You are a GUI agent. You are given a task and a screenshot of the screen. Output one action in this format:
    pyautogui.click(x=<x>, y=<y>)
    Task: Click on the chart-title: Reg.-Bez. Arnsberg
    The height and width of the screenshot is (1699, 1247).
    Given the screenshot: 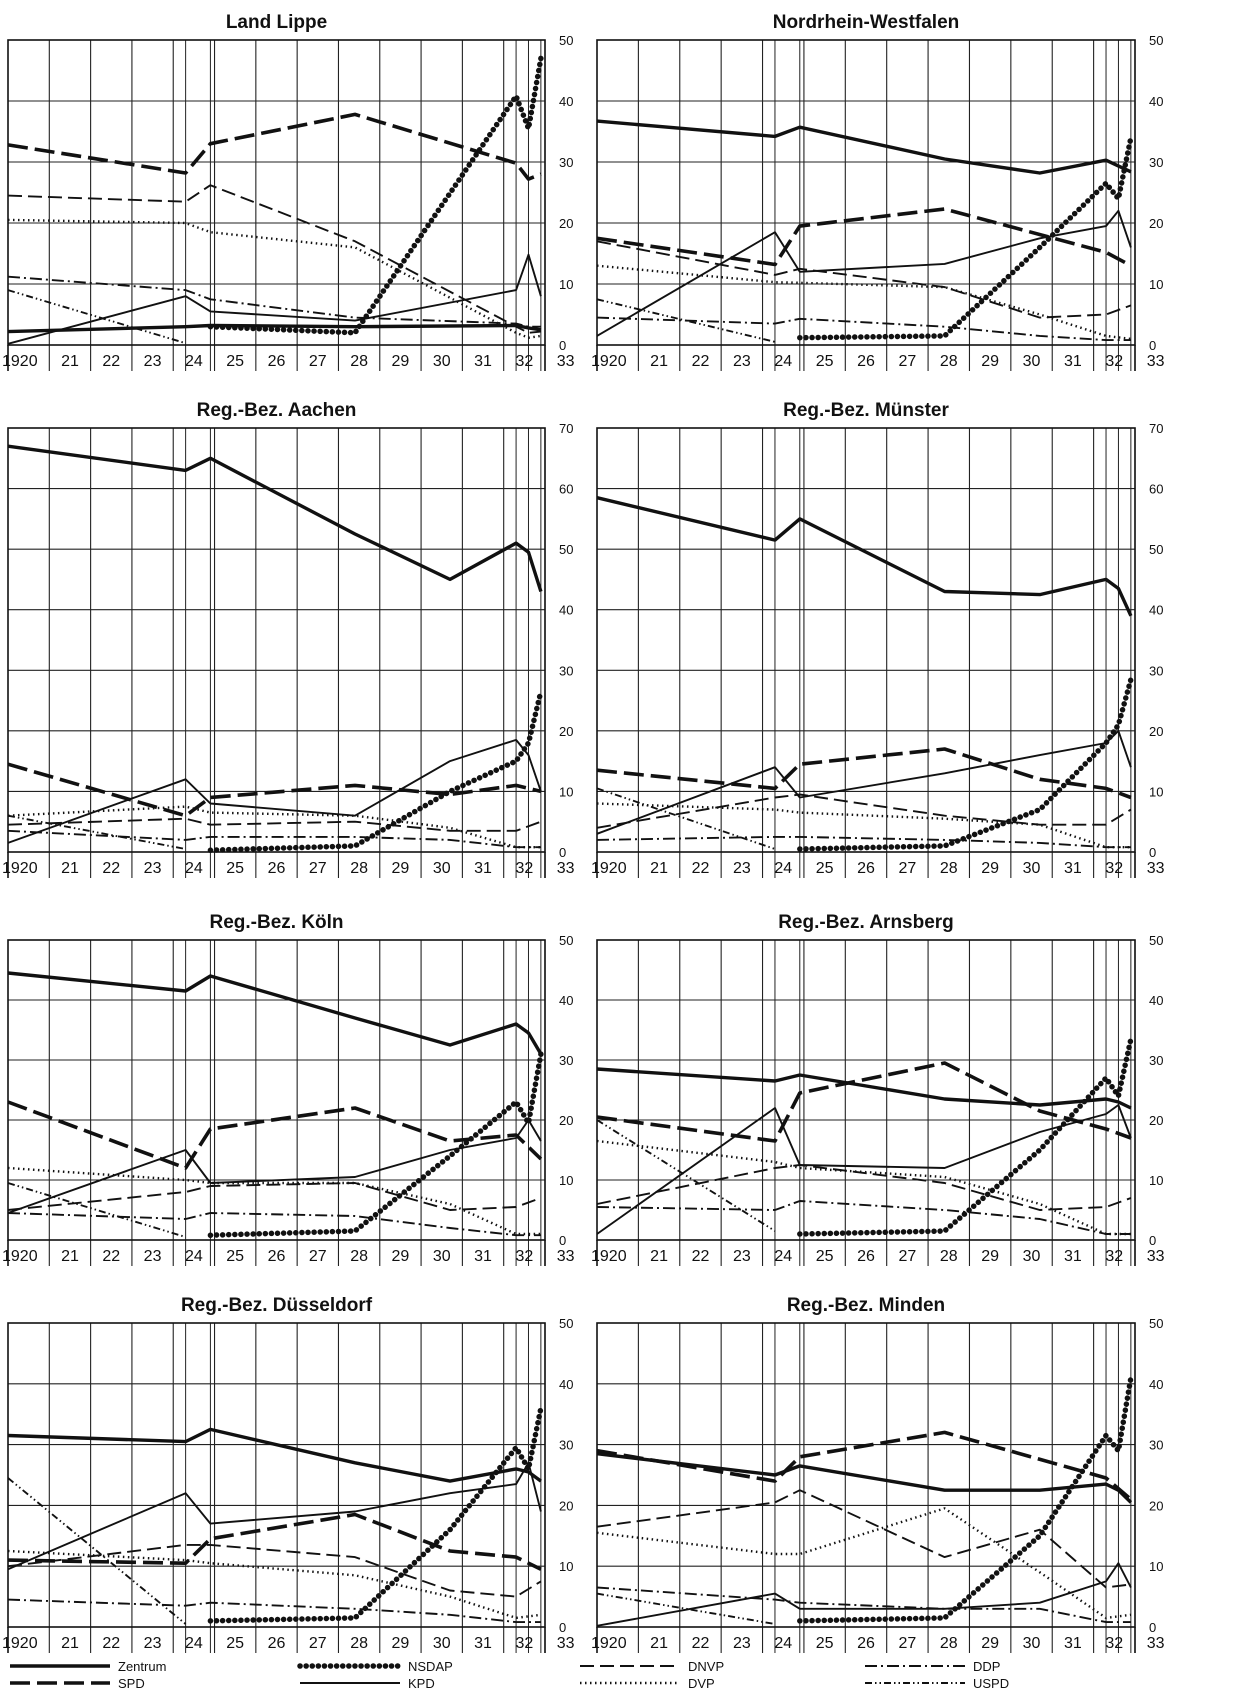 What is the action you would take?
    pyautogui.click(x=866, y=922)
    